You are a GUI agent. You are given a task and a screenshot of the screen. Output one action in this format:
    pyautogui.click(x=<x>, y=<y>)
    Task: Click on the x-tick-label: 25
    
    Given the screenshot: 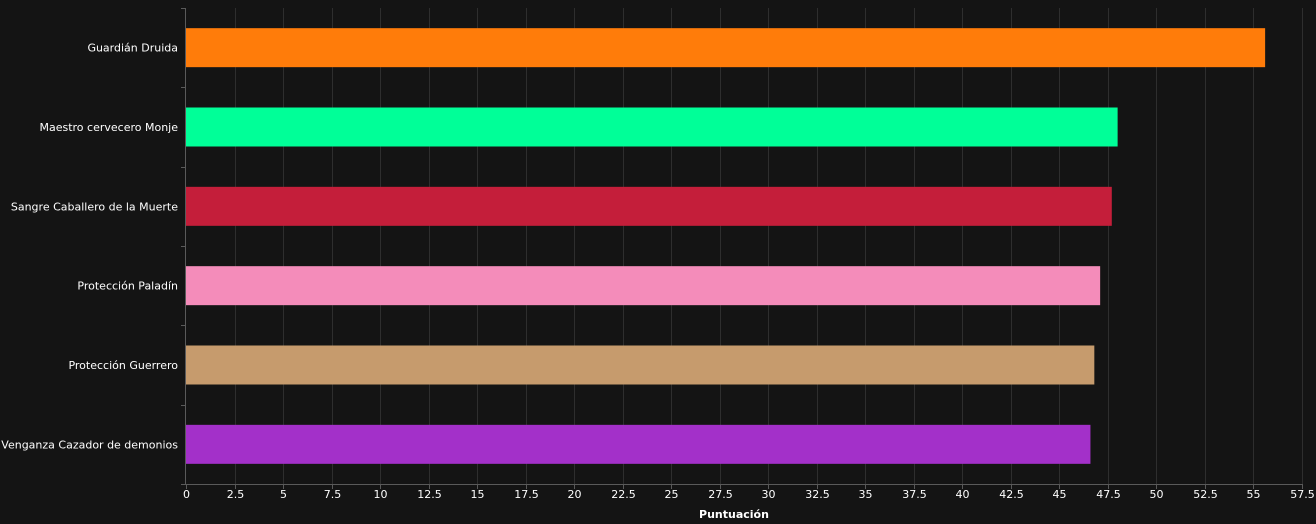 What is the action you would take?
    pyautogui.click(x=672, y=494)
    